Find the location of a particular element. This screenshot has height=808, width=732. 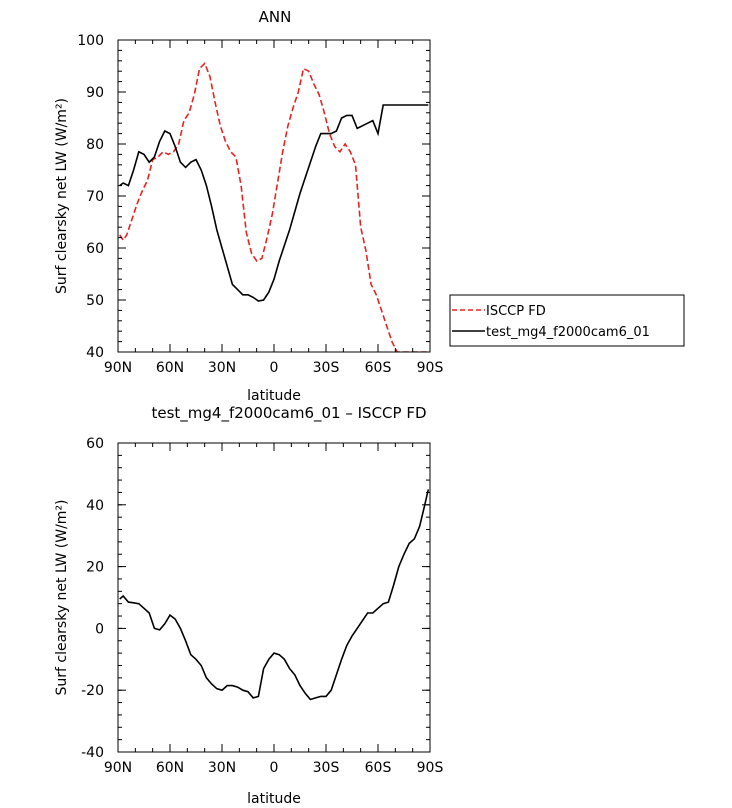

series-line-difference is located at coordinates (274, 595).